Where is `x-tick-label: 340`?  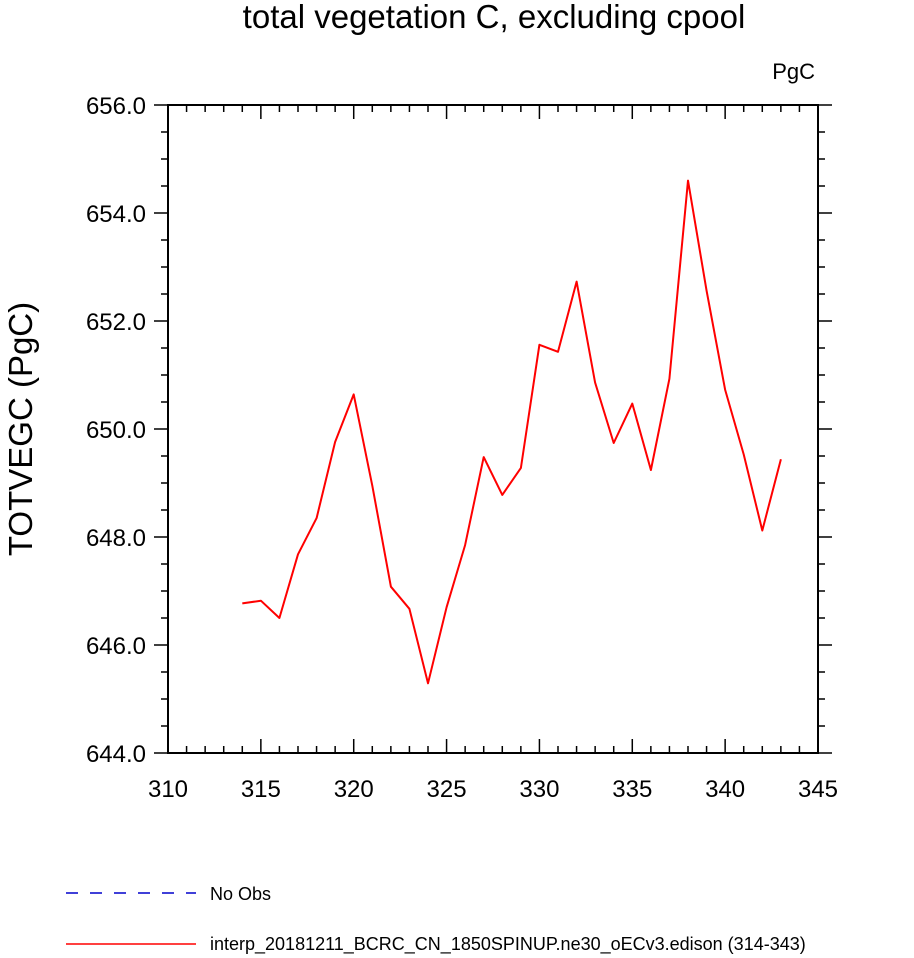
x-tick-label: 340 is located at coordinates (725, 789).